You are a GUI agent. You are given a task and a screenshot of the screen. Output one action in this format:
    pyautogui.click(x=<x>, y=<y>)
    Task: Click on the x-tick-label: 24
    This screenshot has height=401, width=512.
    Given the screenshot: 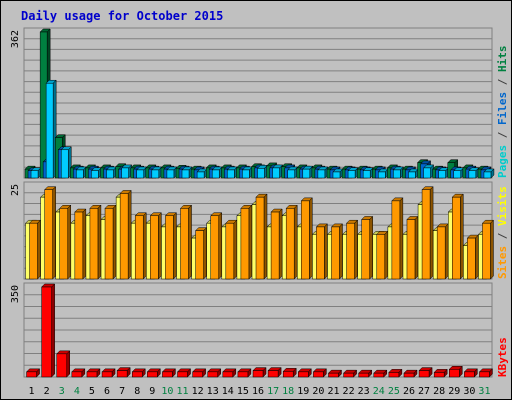 What is the action you would take?
    pyautogui.click(x=379, y=391)
    